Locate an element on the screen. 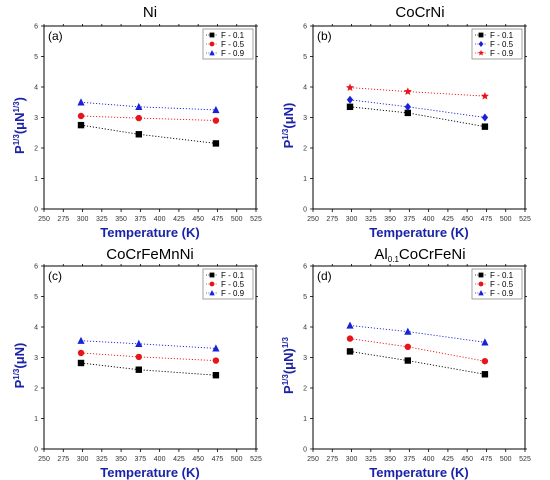 Image resolution: width=550 pixels, height=480 pixels. panel-label: (a) is located at coordinates (55, 36).